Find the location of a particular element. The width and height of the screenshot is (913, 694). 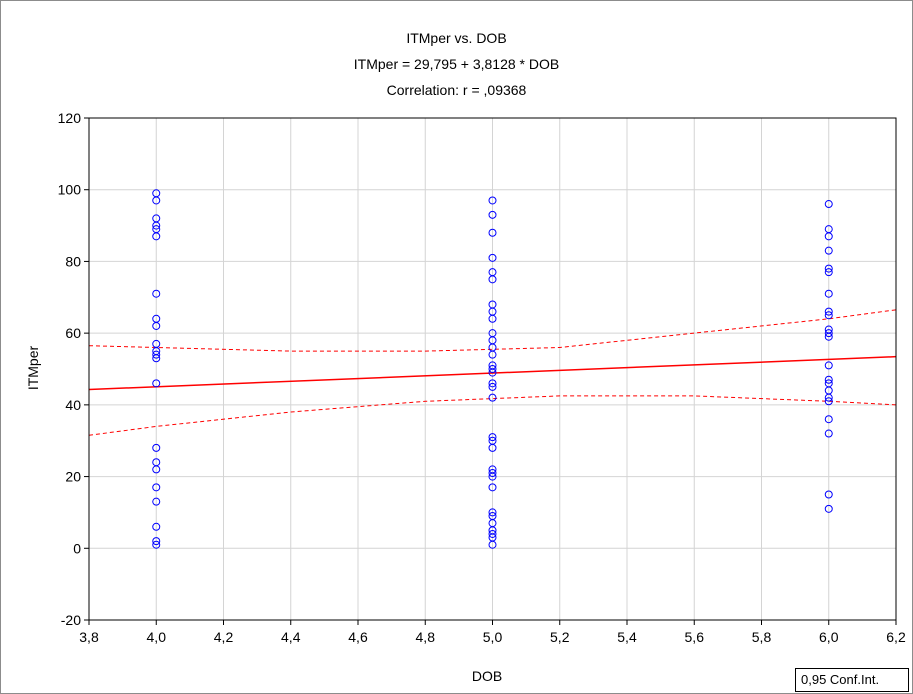

regression-line is located at coordinates (492, 373).